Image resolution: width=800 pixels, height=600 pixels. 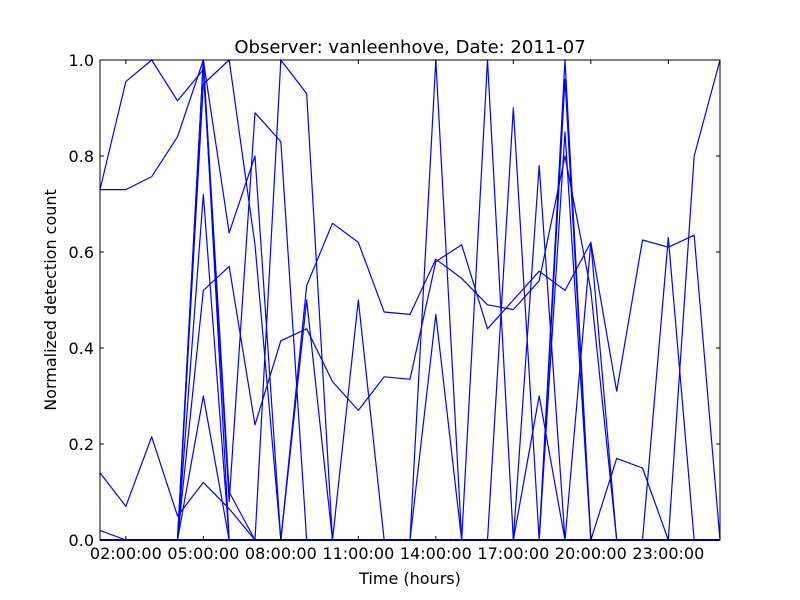 What do you see at coordinates (50, 300) in the screenshot?
I see `y-axis-label: Normalized detection count` at bounding box center [50, 300].